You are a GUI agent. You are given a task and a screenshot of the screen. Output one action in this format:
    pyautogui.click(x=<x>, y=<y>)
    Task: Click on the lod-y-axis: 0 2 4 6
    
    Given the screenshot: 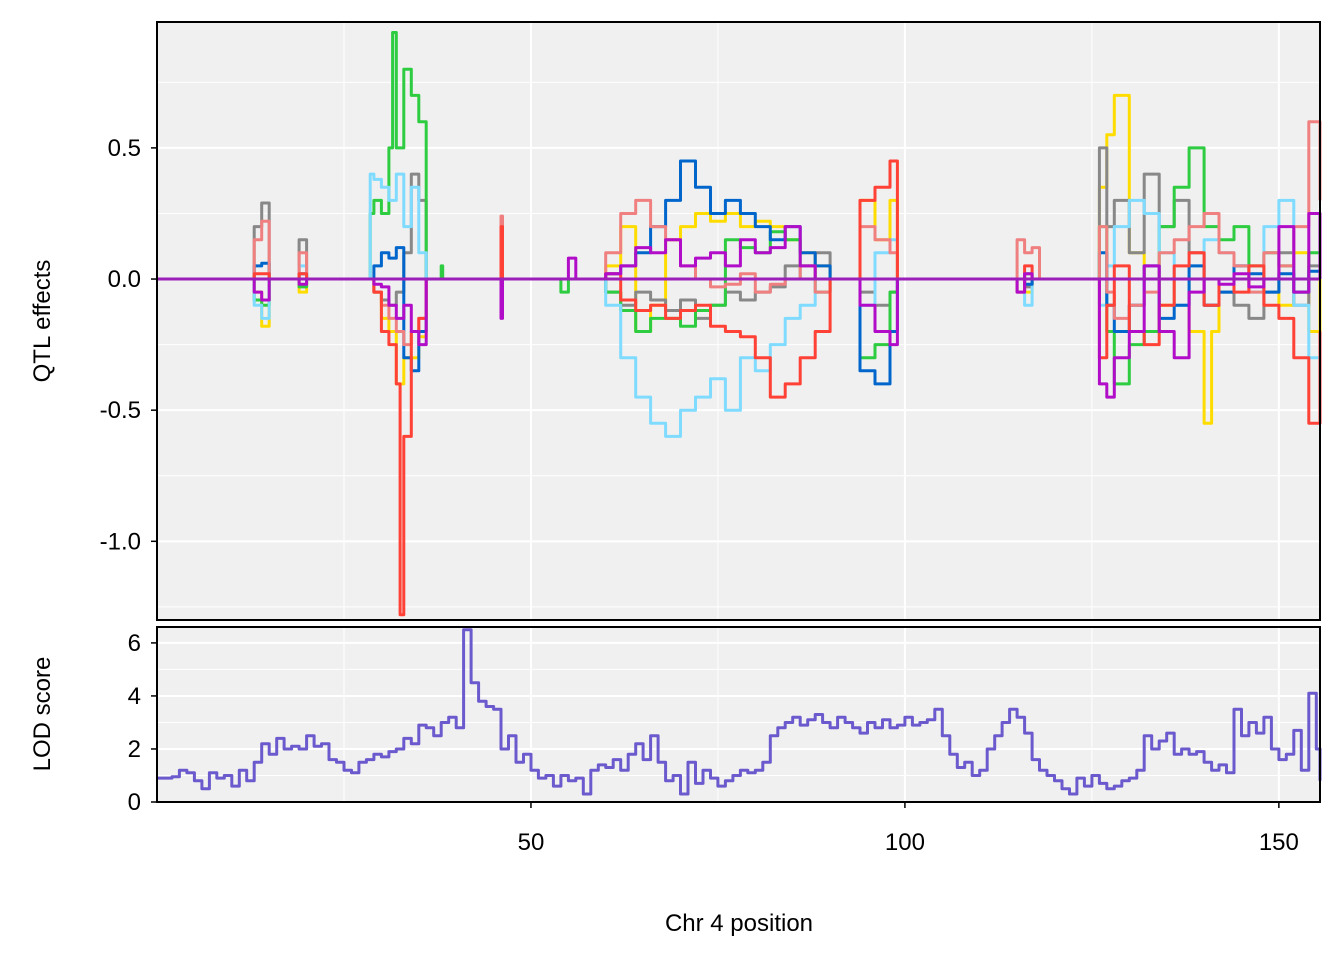 What is the action you would take?
    pyautogui.click(x=142, y=723)
    